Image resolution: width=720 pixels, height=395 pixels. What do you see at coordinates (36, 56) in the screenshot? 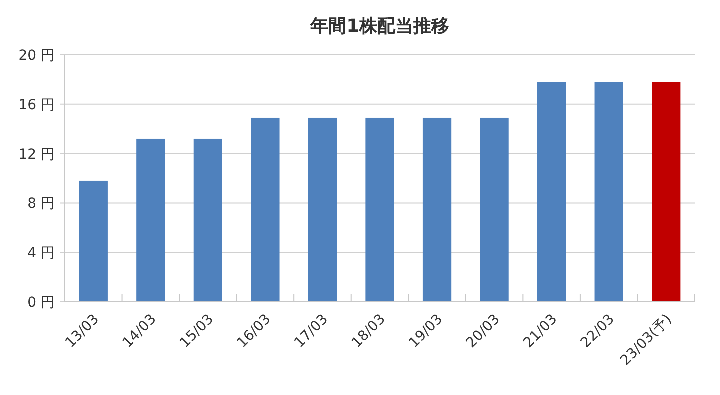
I see `y-tick-label: 20 円` at bounding box center [36, 56].